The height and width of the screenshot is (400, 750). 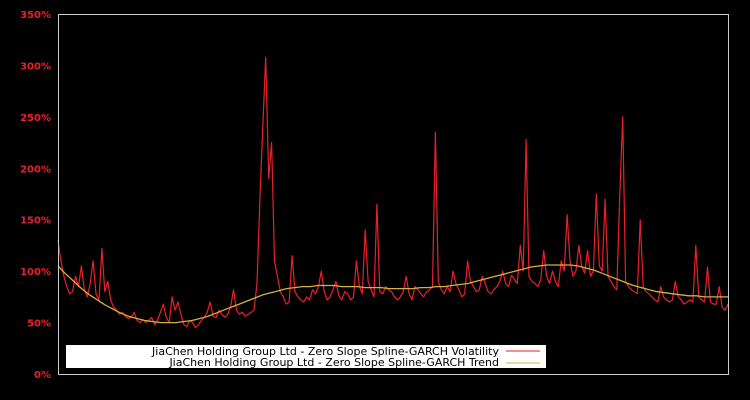 I want to click on y-tick-label: 250%, so click(x=35, y=118).